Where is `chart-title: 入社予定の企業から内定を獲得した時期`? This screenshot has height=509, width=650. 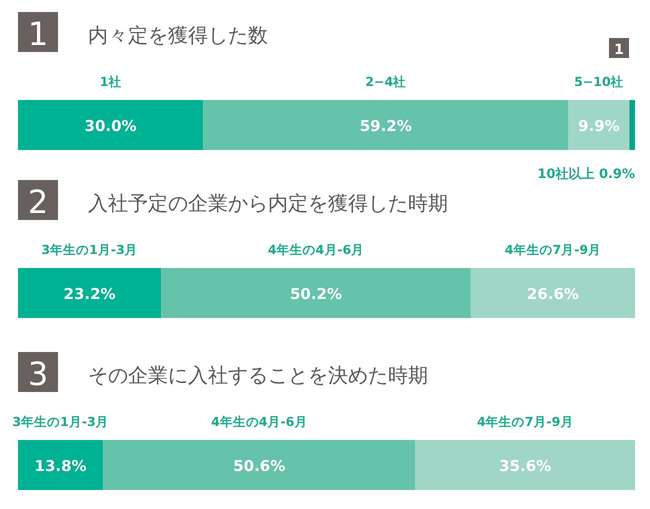 chart-title: 入社予定の企業から内定を獲得した時期 is located at coordinates (268, 203).